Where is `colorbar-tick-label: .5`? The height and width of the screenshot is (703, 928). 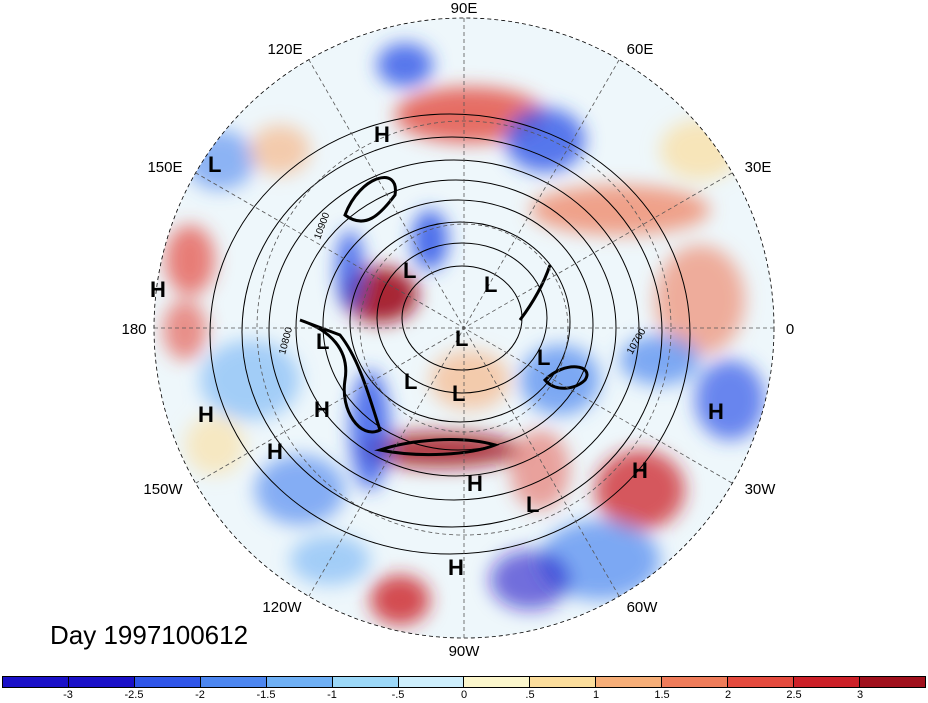
colorbar-tick-label: .5 is located at coordinates (530, 695).